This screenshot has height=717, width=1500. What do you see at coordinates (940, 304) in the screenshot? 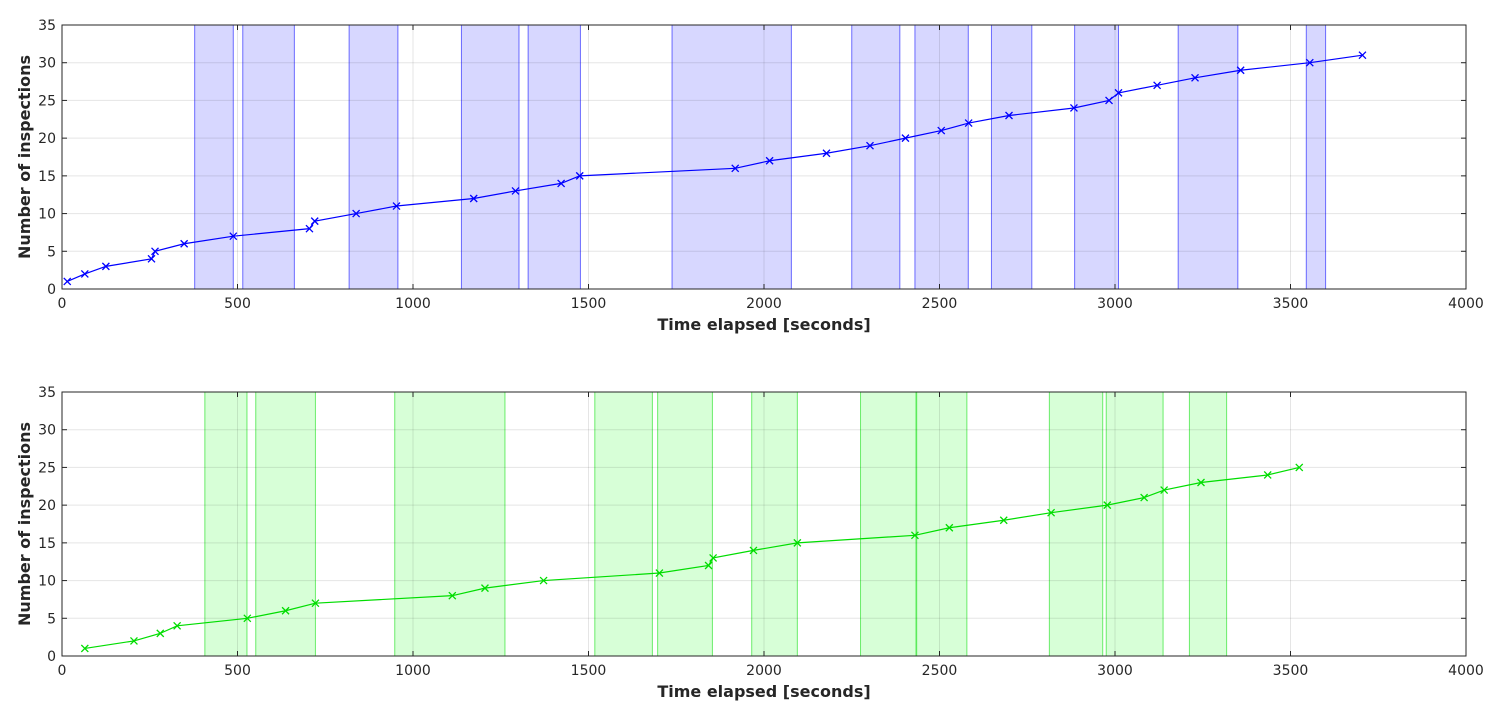
I see `x-tick-label: 2500` at bounding box center [940, 304].